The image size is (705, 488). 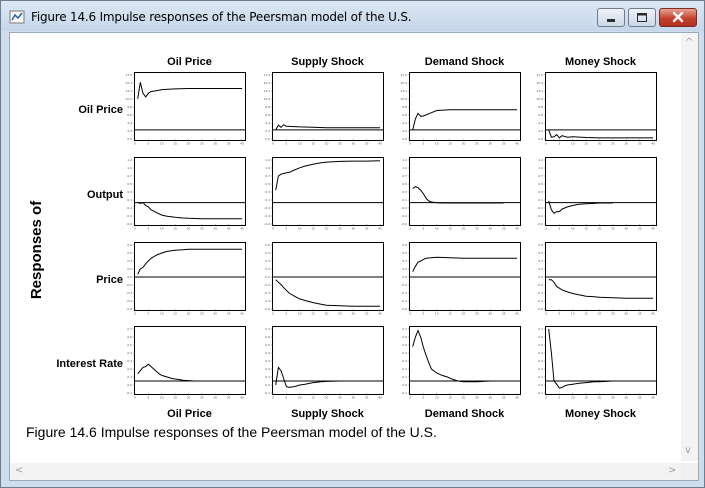 I want to click on horizontal-scrollbar: < >, so click(x=345, y=471).